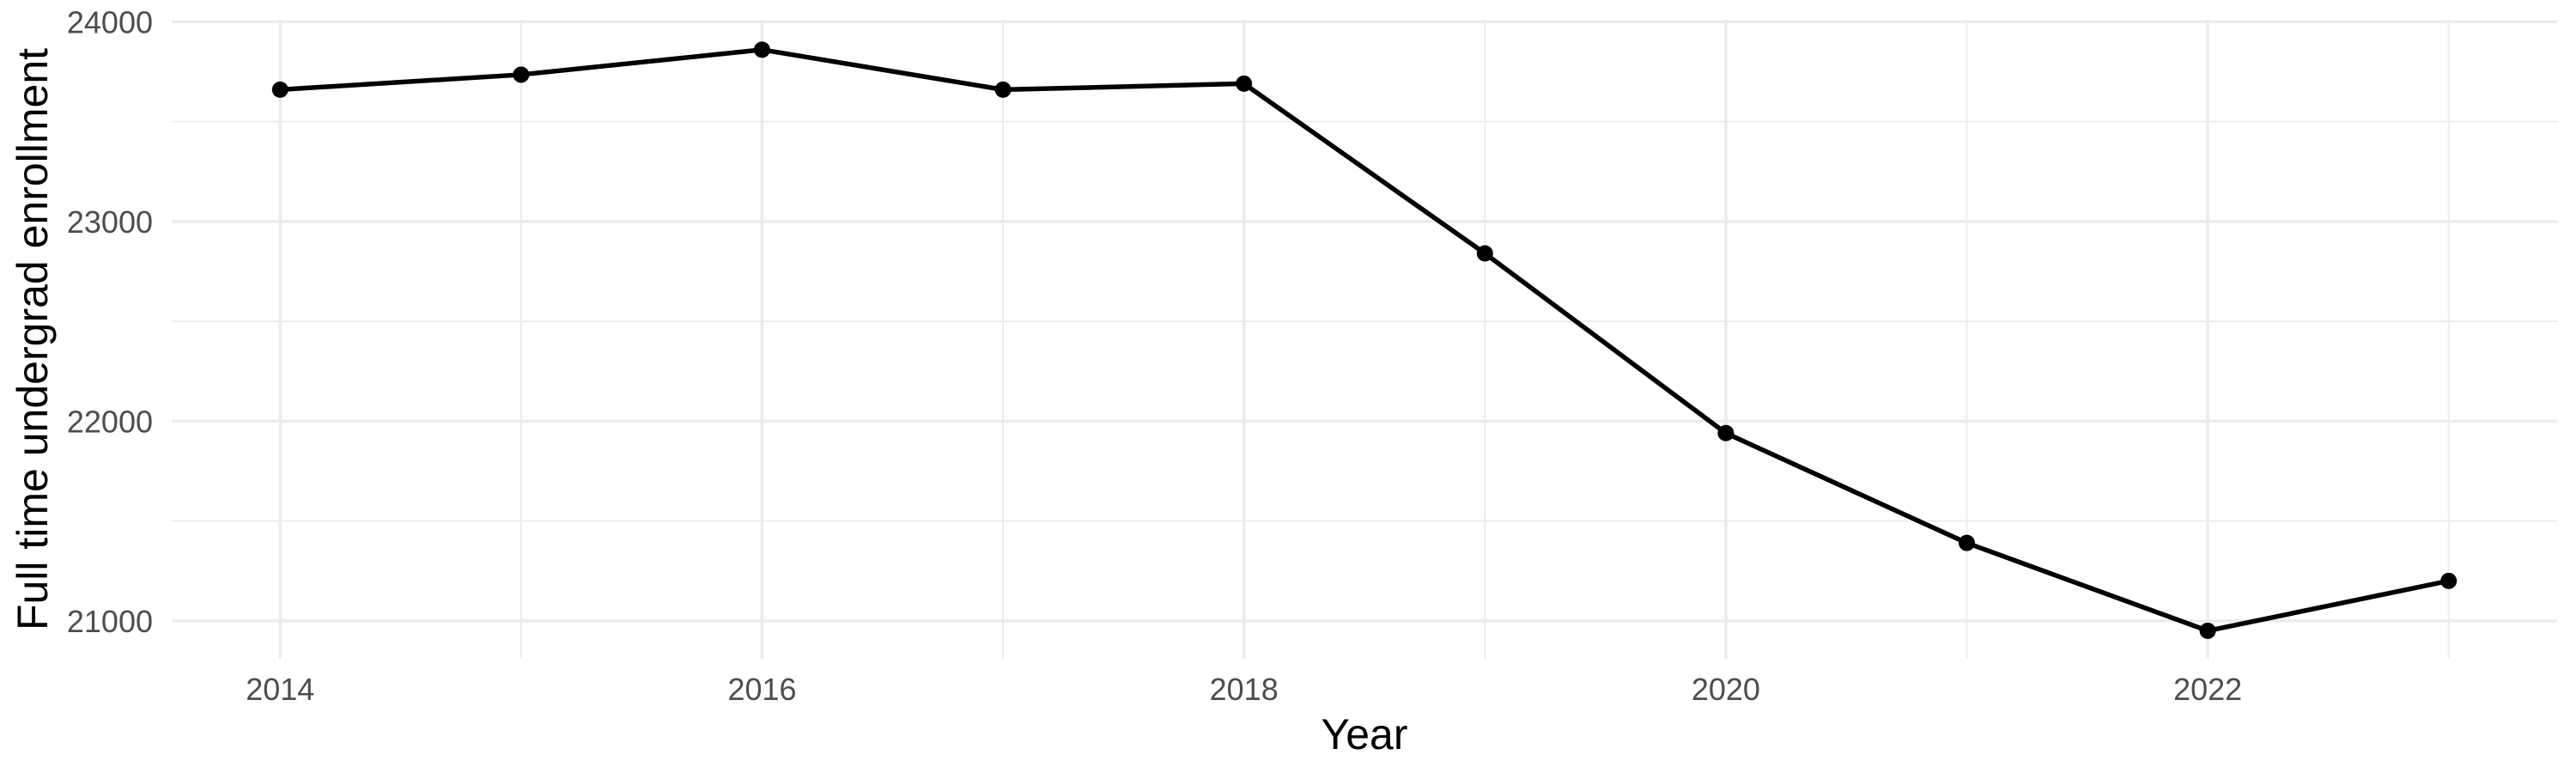  I want to click on data-point-2019, so click(1484, 253).